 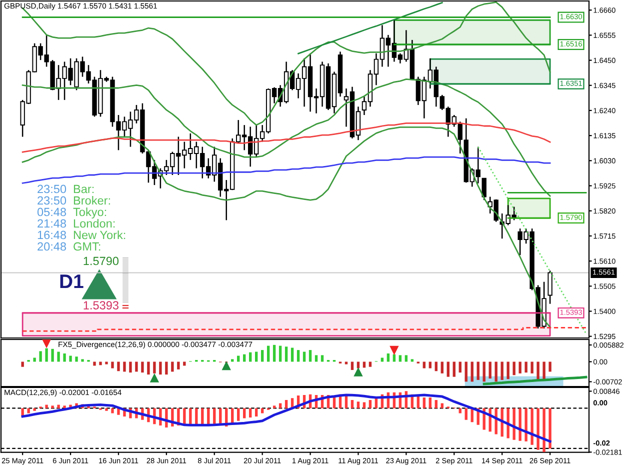 What do you see at coordinates (101, 305) in the screenshot?
I see `series-label: 1.5393` at bounding box center [101, 305].